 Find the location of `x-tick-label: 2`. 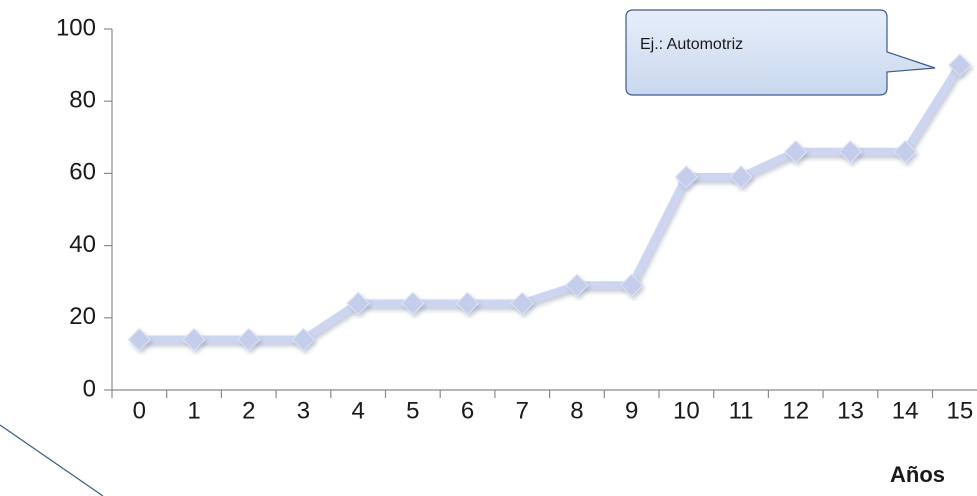

x-tick-label: 2 is located at coordinates (248, 410).